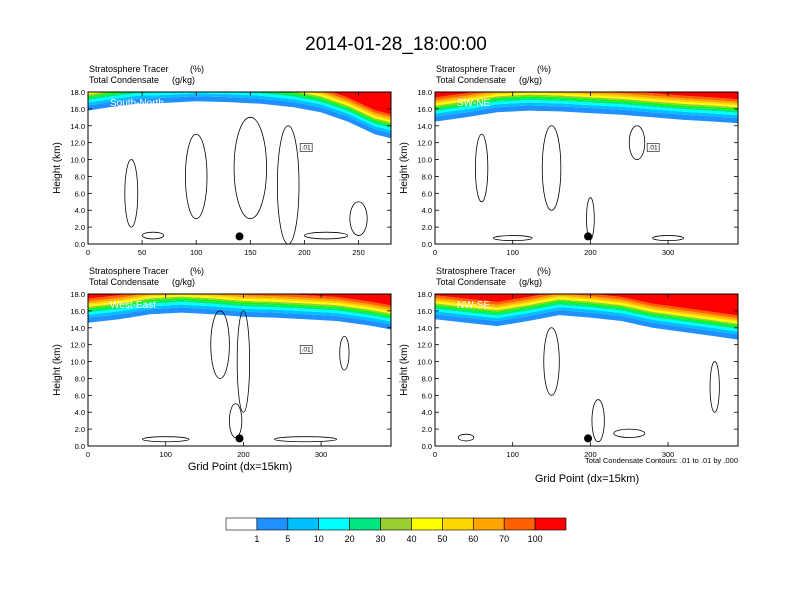 The height and width of the screenshot is (612, 792). Describe the element at coordinates (137, 103) in the screenshot. I see `panel-label: South-North` at that location.